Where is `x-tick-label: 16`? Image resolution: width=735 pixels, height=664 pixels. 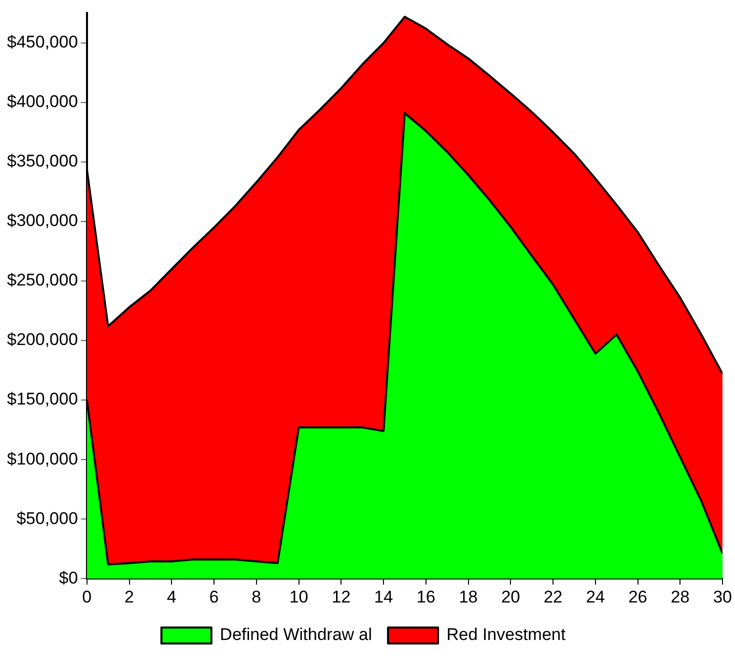
x-tick-label: 16 is located at coordinates (426, 596).